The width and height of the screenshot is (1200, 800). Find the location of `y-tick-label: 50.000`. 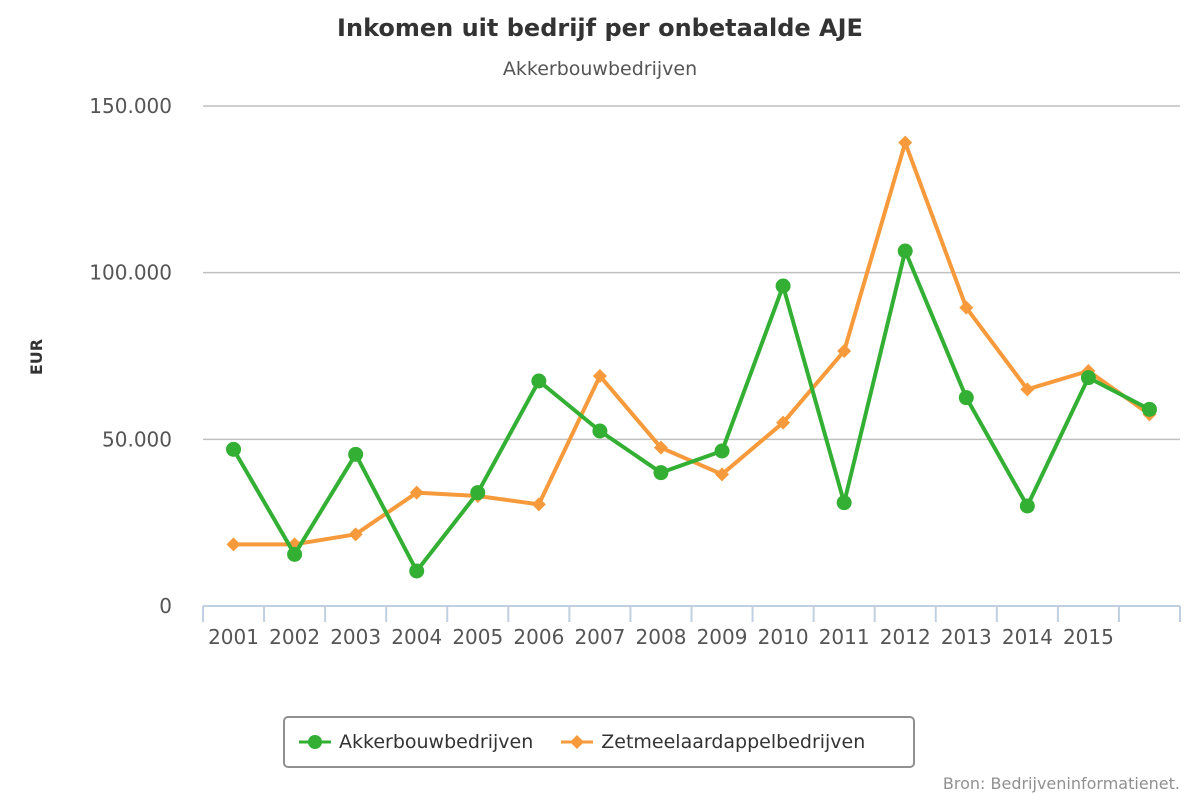

y-tick-label: 50.000 is located at coordinates (137, 439).